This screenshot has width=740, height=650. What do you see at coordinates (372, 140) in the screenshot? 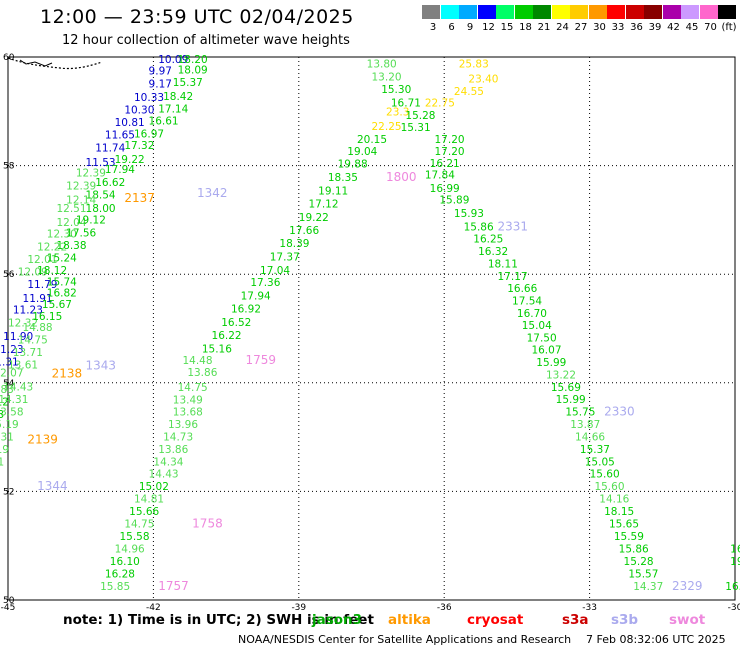
I see `wave-height-label: 20.15` at bounding box center [372, 140].